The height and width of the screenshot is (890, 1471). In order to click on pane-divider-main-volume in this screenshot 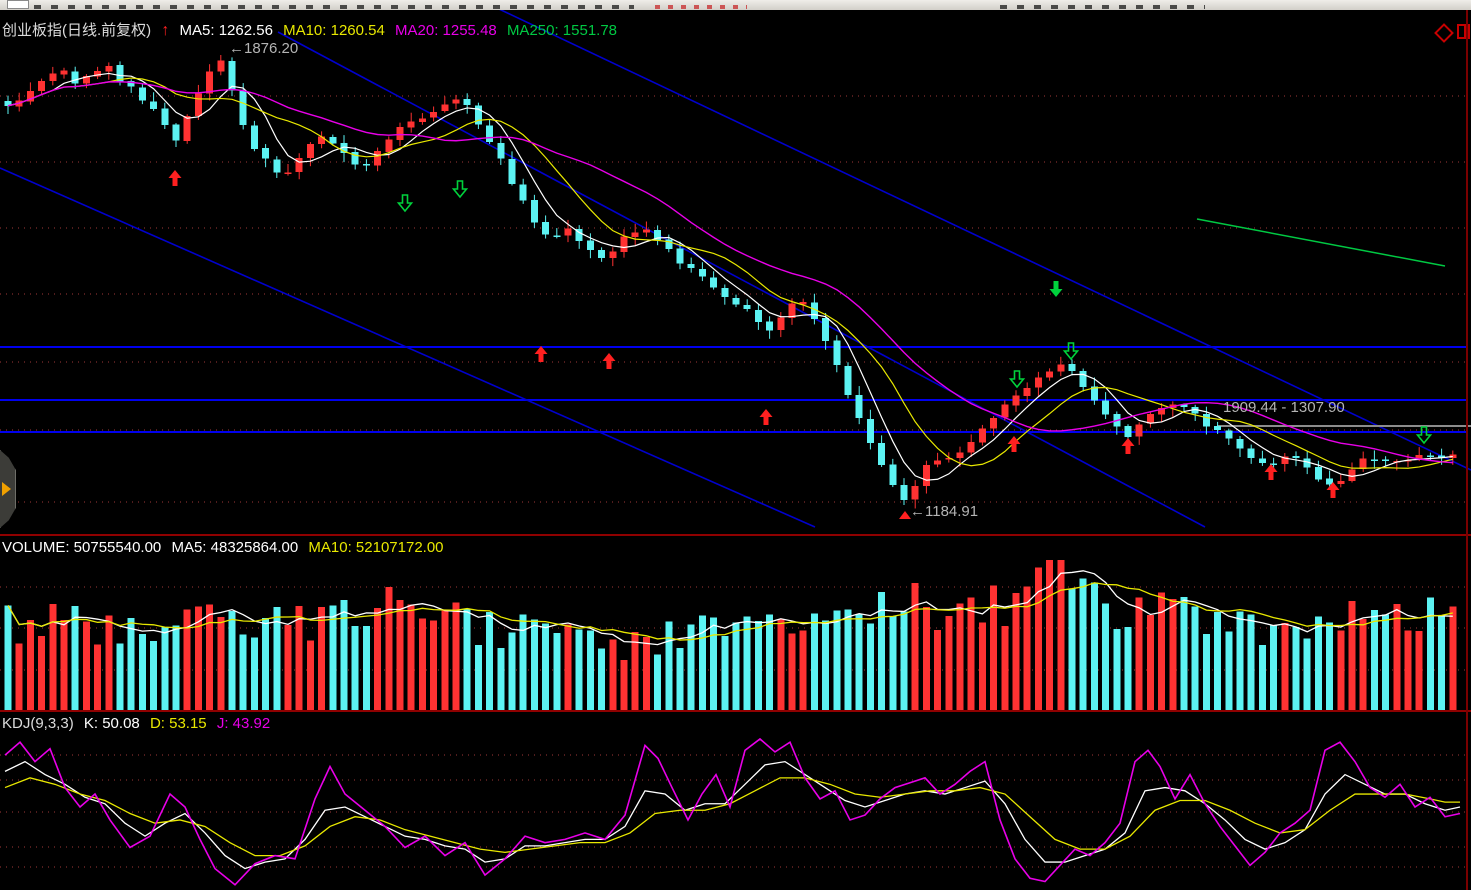, I will do `click(735, 535)`.